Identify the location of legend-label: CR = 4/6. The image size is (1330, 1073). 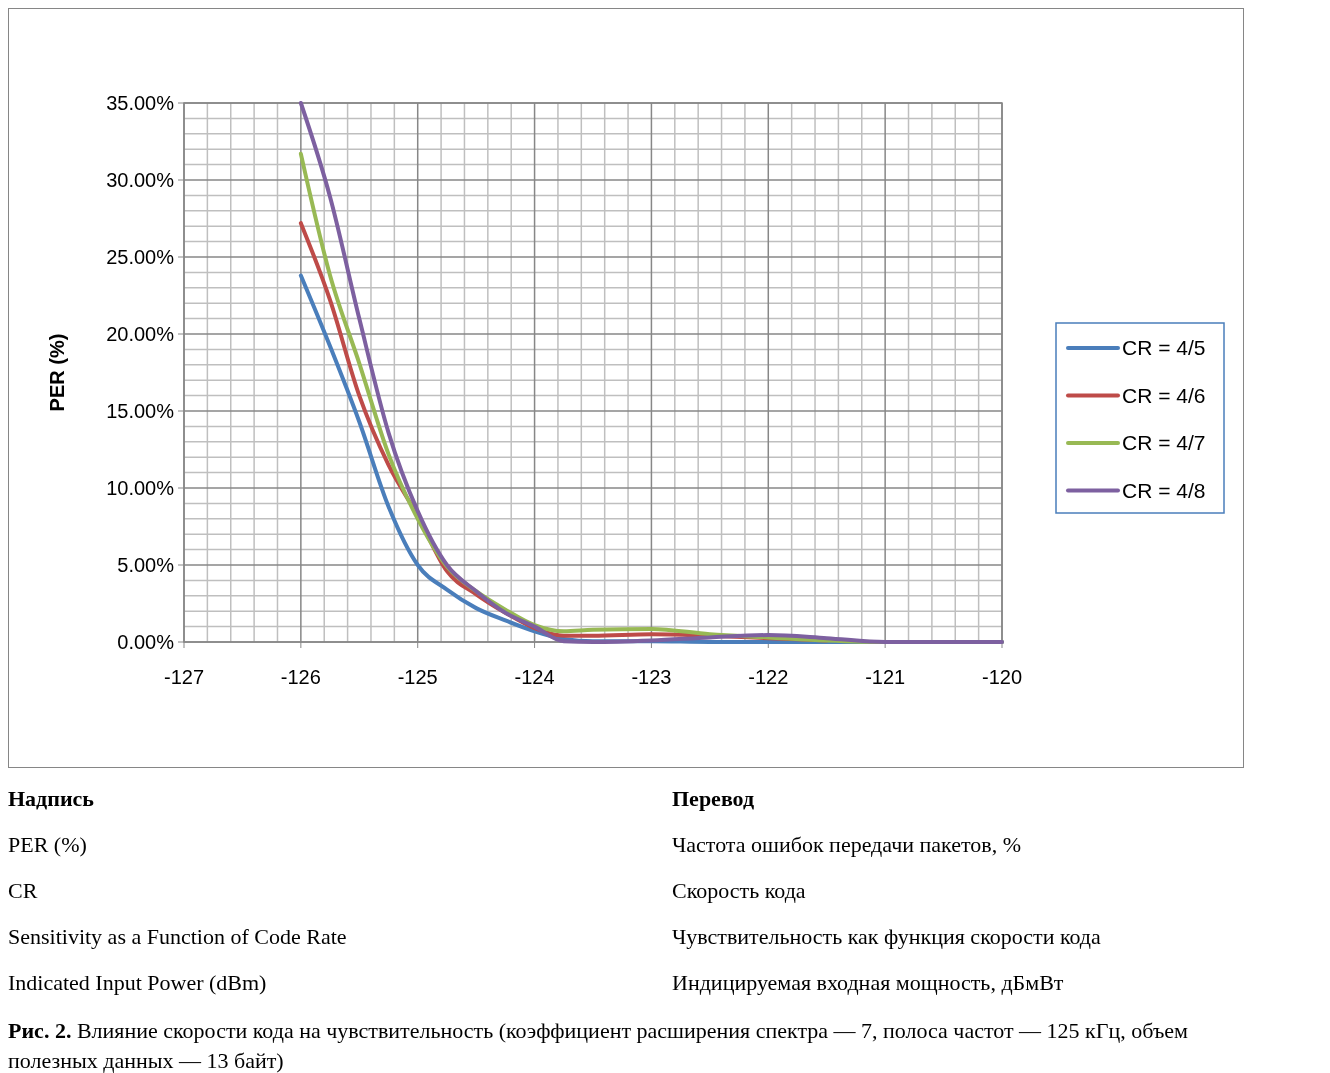
(1164, 395).